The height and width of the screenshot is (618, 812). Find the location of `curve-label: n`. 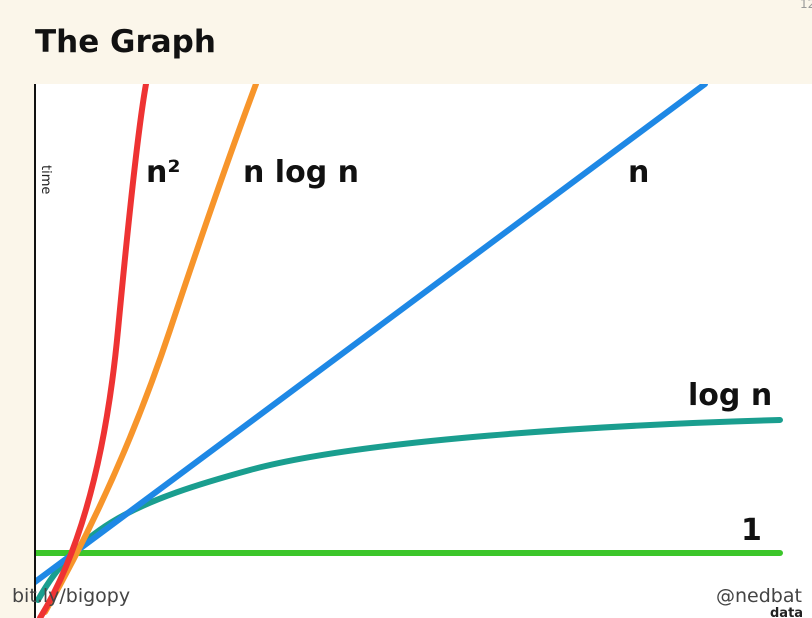

curve-label: n is located at coordinates (638, 172).